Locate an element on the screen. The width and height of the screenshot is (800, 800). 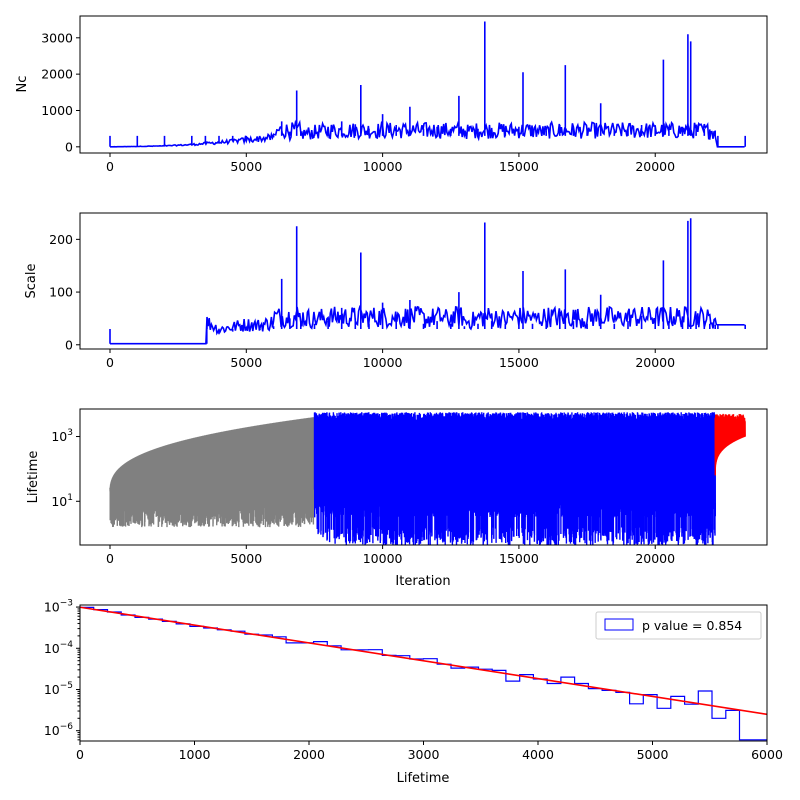
histogram-steps is located at coordinates (423, 673).